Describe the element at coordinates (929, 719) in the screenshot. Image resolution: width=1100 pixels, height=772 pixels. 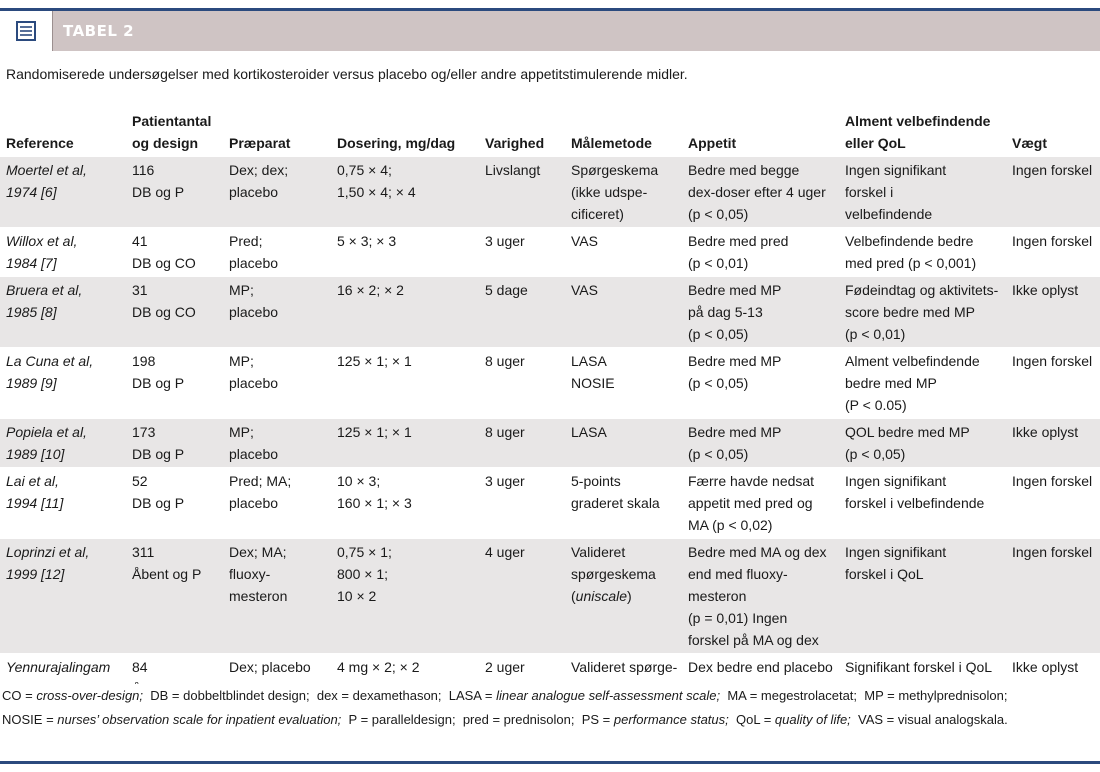
I see `footnote-segment: VAS = visual analogskala.` at that location.